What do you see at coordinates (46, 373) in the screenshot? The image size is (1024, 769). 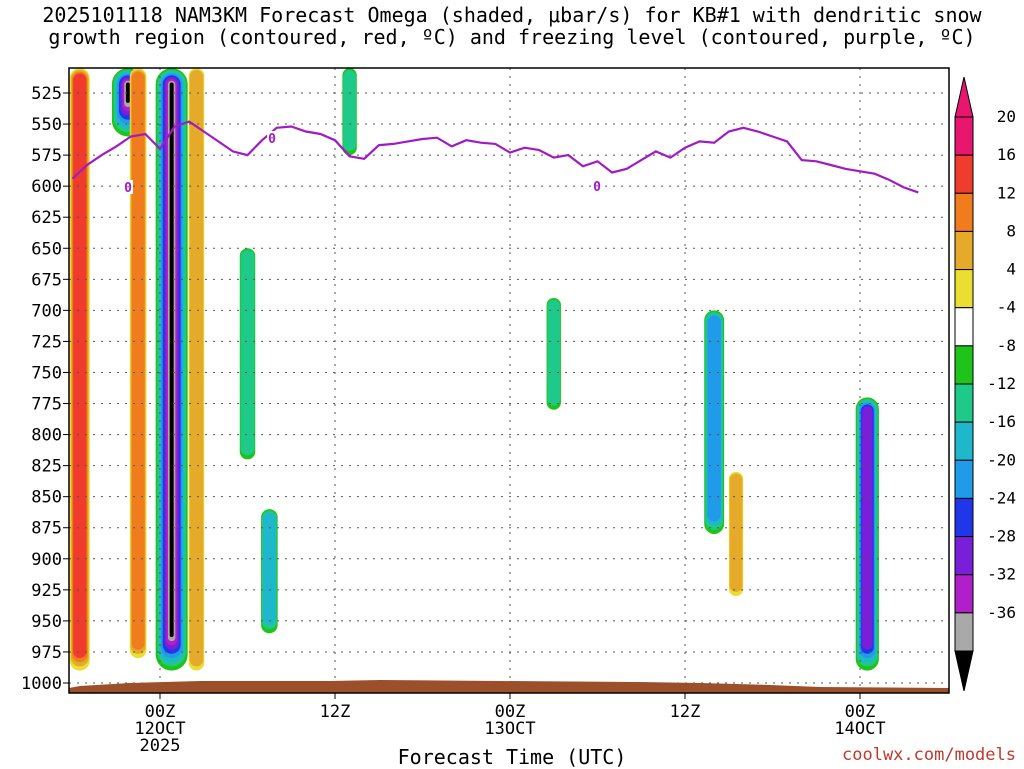 I see `y-tick-label: 750` at bounding box center [46, 373].